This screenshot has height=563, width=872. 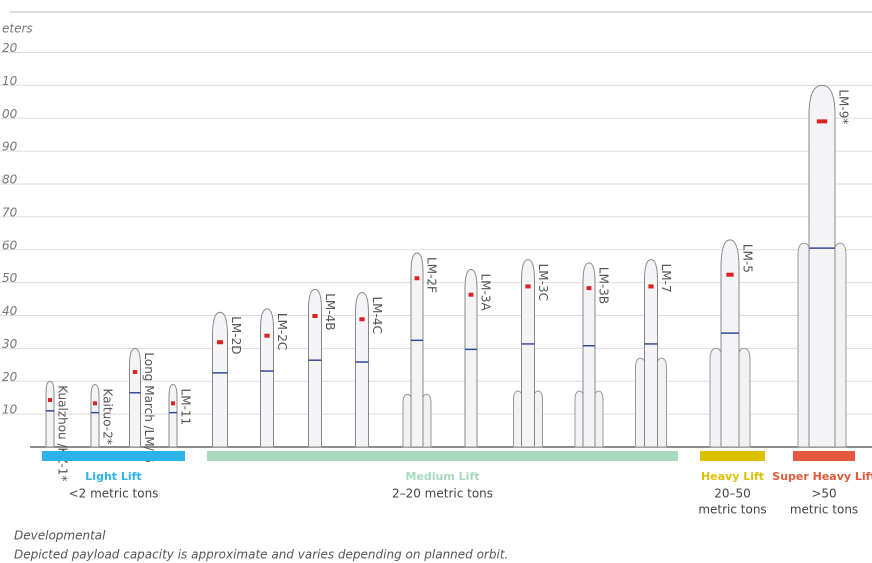 What do you see at coordinates (330, 311) in the screenshot?
I see `rocket-label: LM-4B` at bounding box center [330, 311].